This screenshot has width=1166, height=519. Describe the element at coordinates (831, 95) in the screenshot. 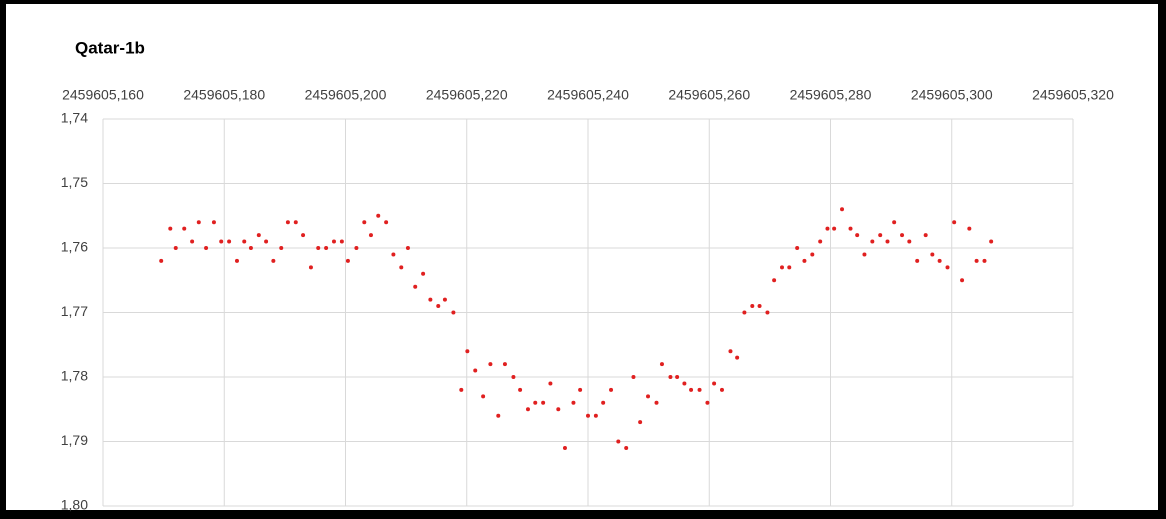

I see `x-tick-label: 2459605,280` at that location.